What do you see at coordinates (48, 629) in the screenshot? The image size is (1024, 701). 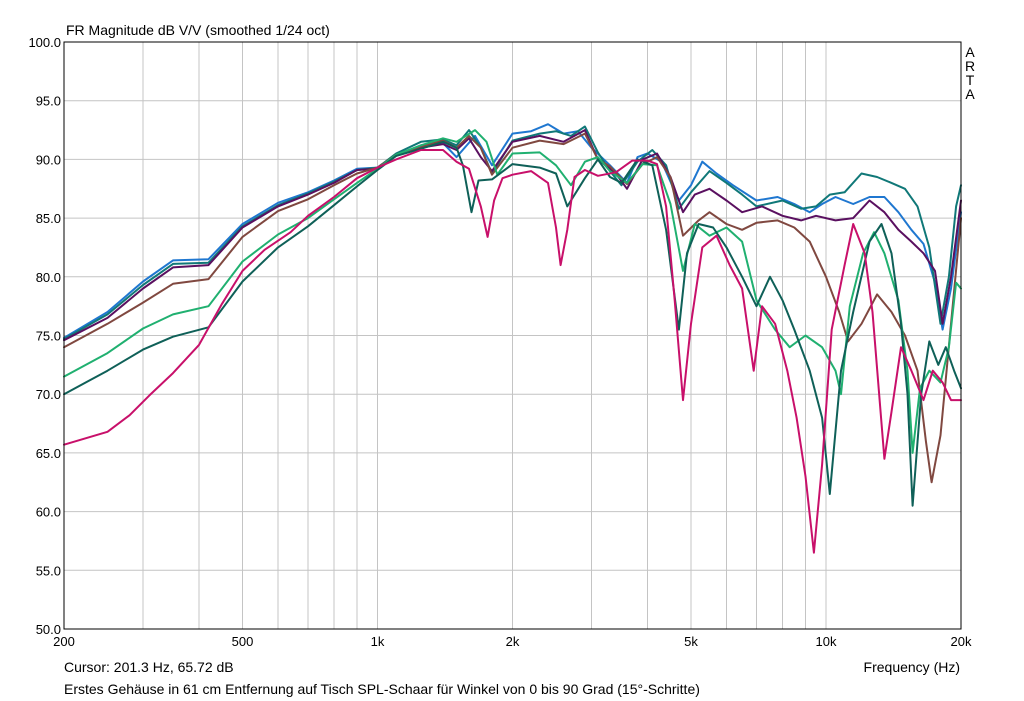 I see `y-tick-label: 50.0` at bounding box center [48, 629].